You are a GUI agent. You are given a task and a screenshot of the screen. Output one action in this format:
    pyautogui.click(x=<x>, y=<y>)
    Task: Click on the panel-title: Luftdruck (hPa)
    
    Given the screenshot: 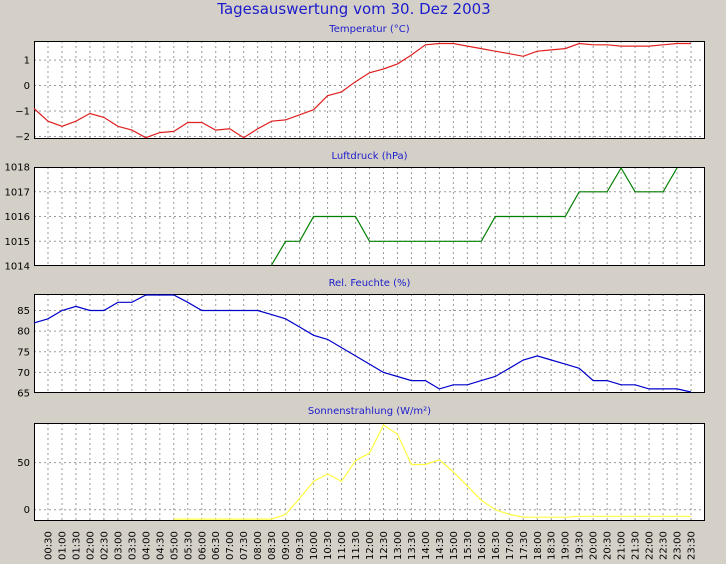 What is the action you would take?
    pyautogui.click(x=369, y=156)
    